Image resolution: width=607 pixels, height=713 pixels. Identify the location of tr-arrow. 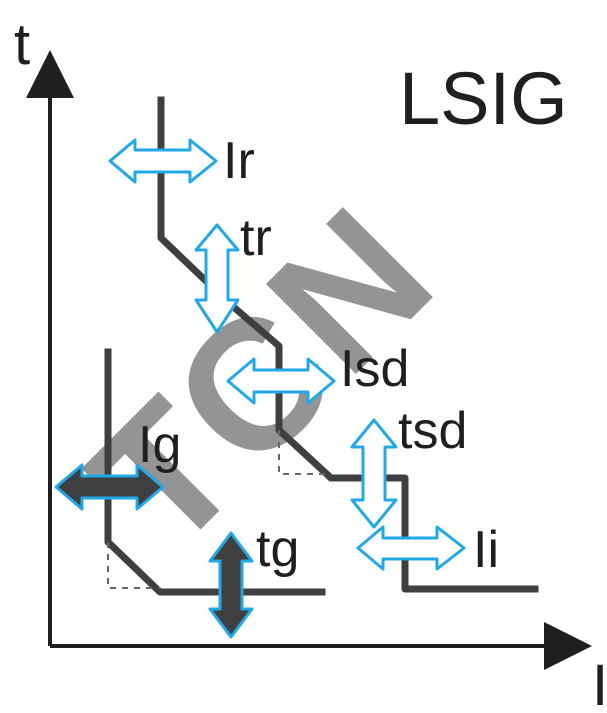
(217, 278).